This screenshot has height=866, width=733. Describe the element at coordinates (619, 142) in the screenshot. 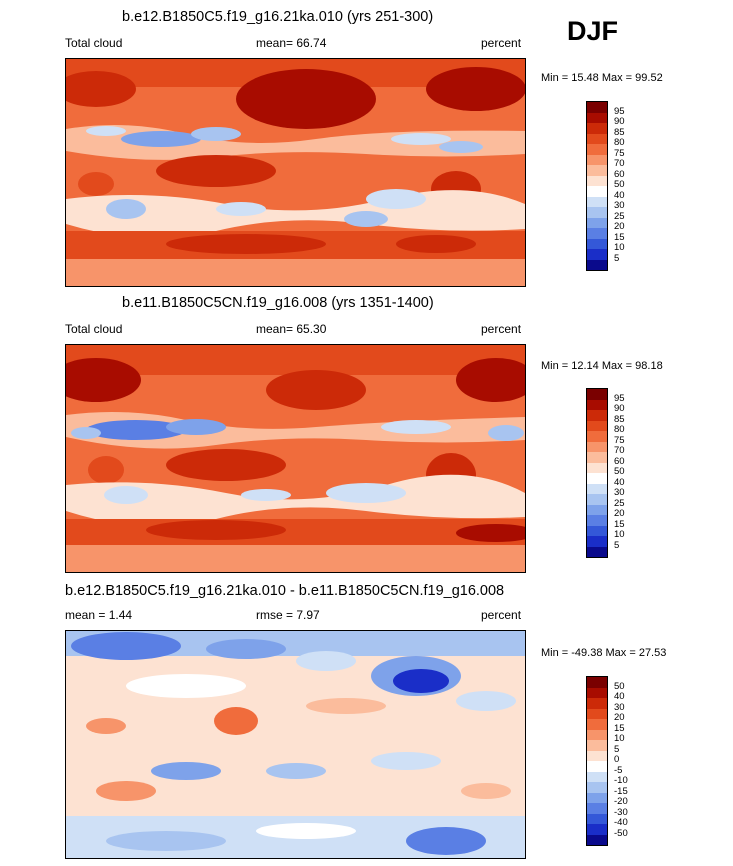

I see `colorbar-tick-label: 80` at that location.